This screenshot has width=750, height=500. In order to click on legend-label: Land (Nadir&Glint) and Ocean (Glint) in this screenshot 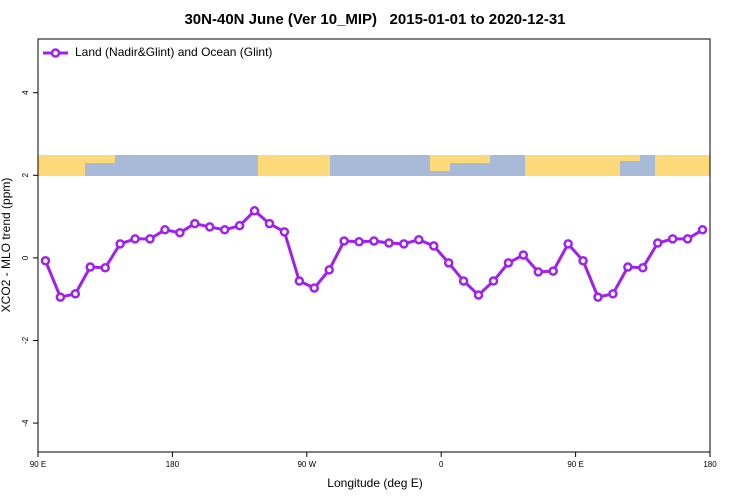, I will do `click(173, 52)`.